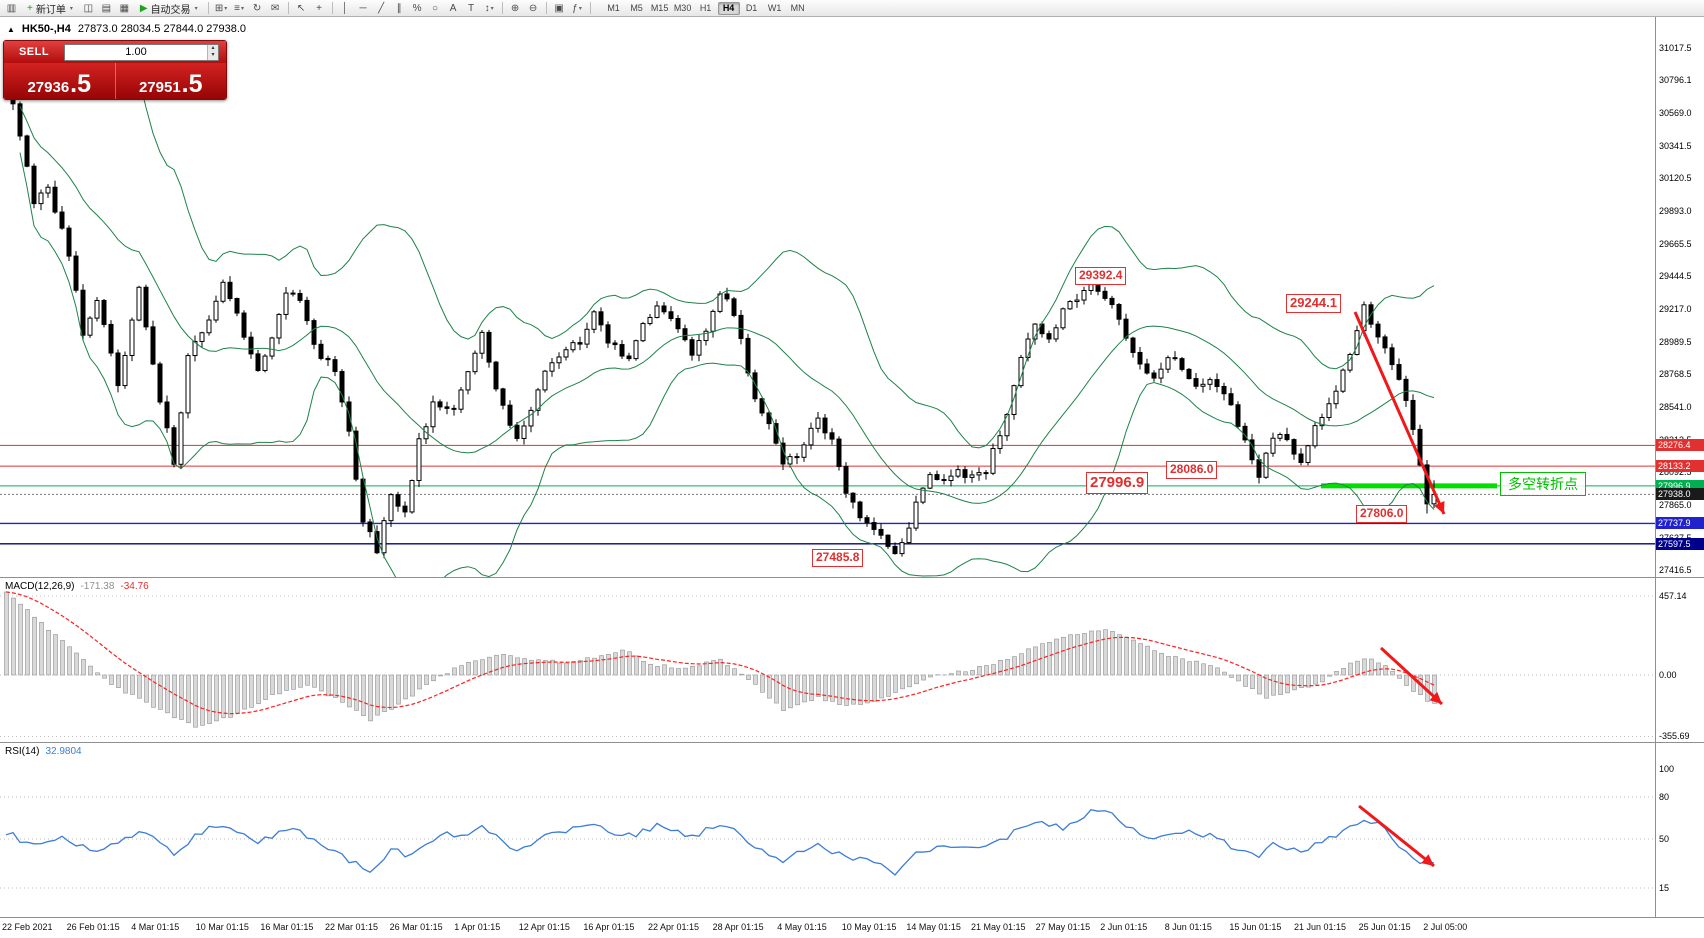  Describe the element at coordinates (1675, 341) in the screenshot. I see `price-axis-label: 28989.5` at that location.